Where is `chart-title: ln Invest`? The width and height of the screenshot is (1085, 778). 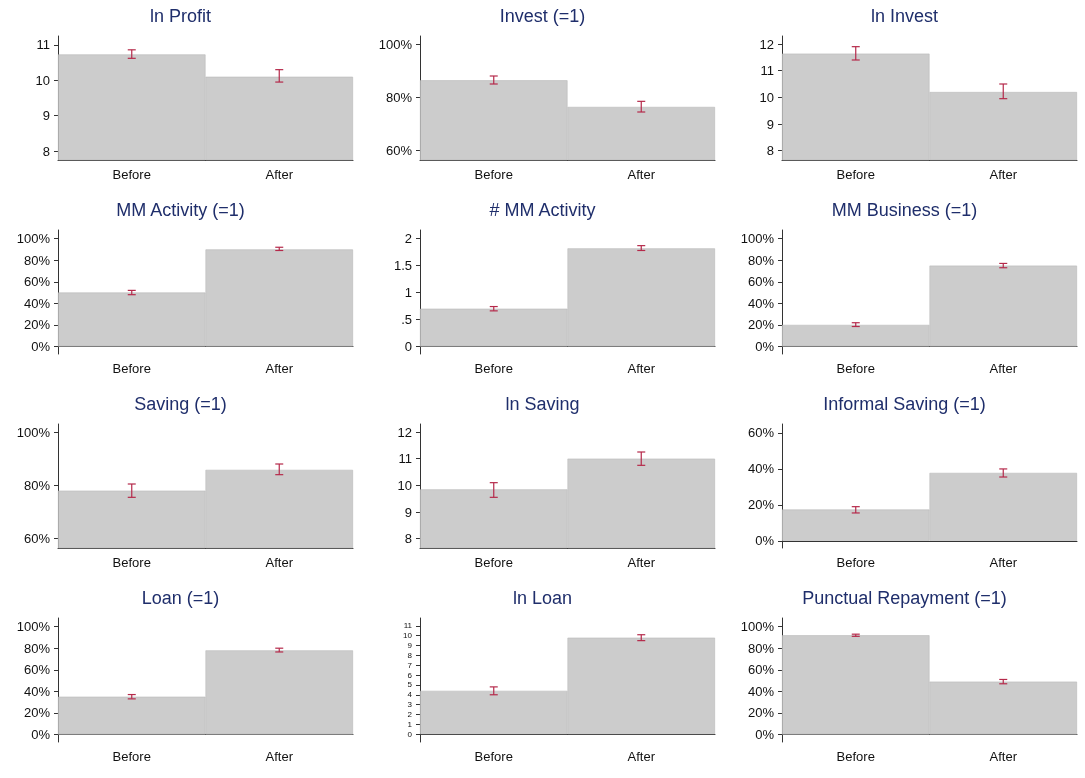
chart-title: ln Invest is located at coordinates (904, 16).